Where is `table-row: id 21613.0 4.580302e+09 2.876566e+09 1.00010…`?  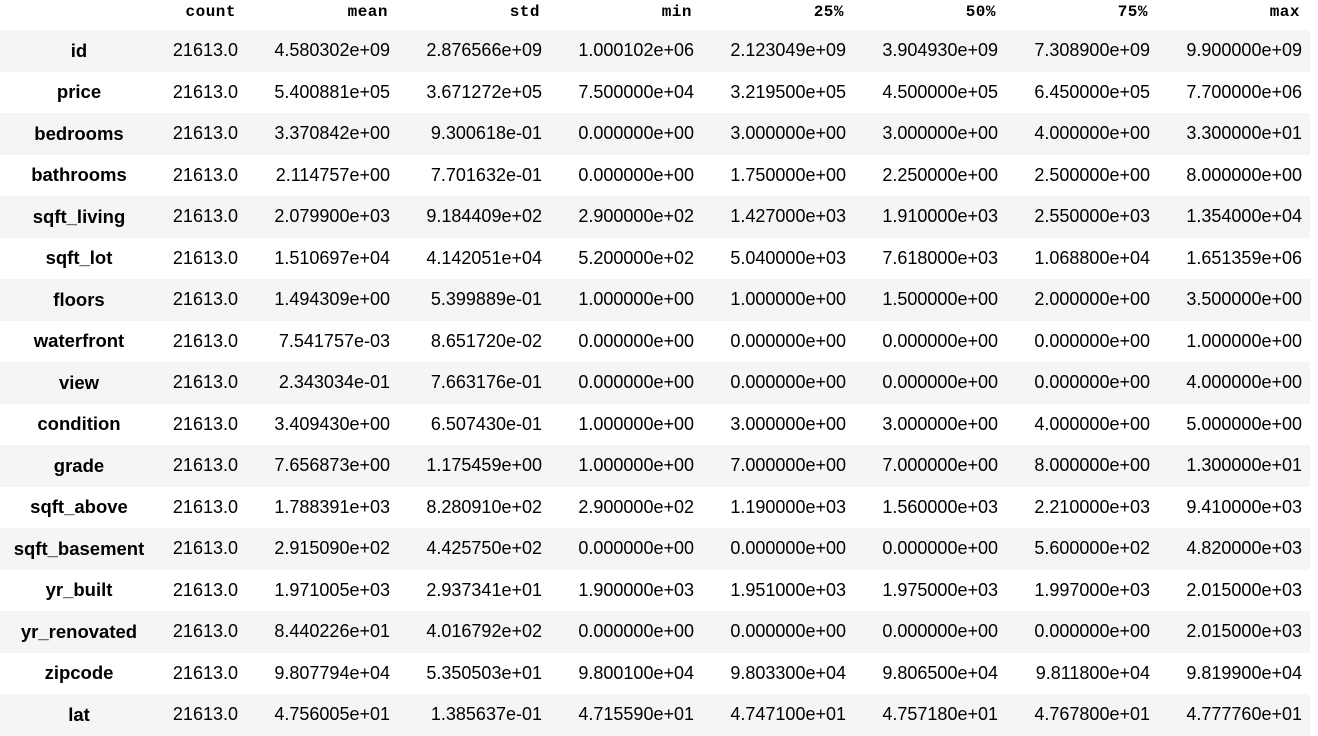 table-row: id 21613.0 4.580302e+09 2.876566e+09 1.00010… is located at coordinates (655, 51).